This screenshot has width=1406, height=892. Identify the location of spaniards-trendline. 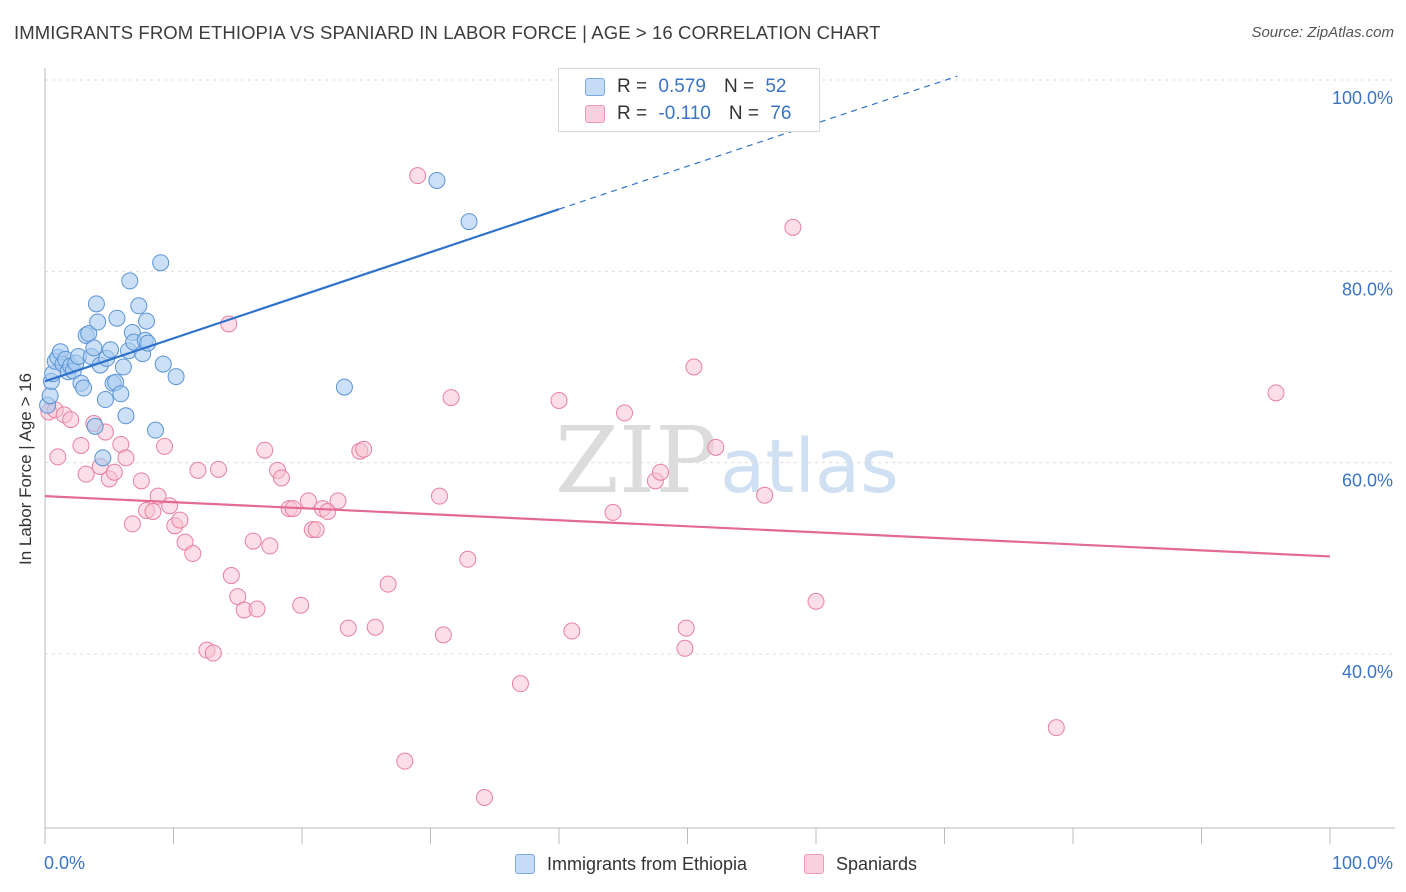
(687, 526).